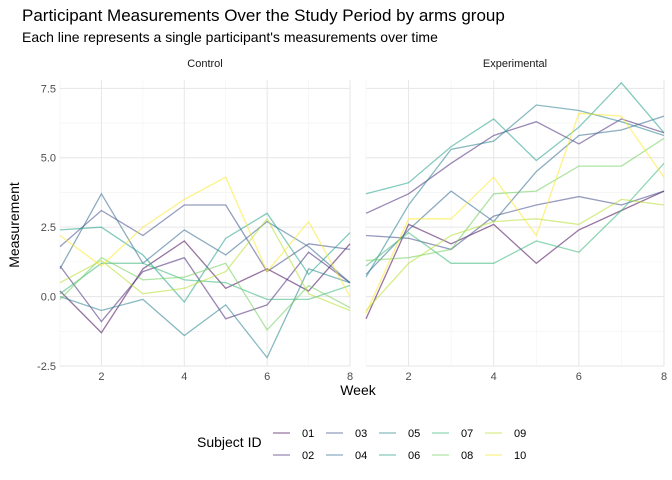  I want to click on x-axis-title: Week, so click(358, 390).